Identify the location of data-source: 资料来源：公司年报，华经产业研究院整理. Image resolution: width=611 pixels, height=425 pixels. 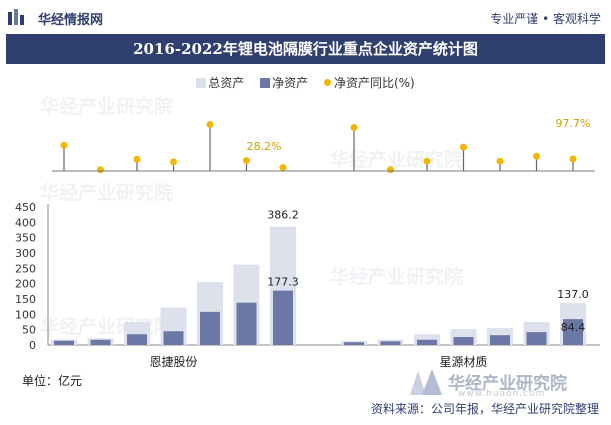
(484, 409).